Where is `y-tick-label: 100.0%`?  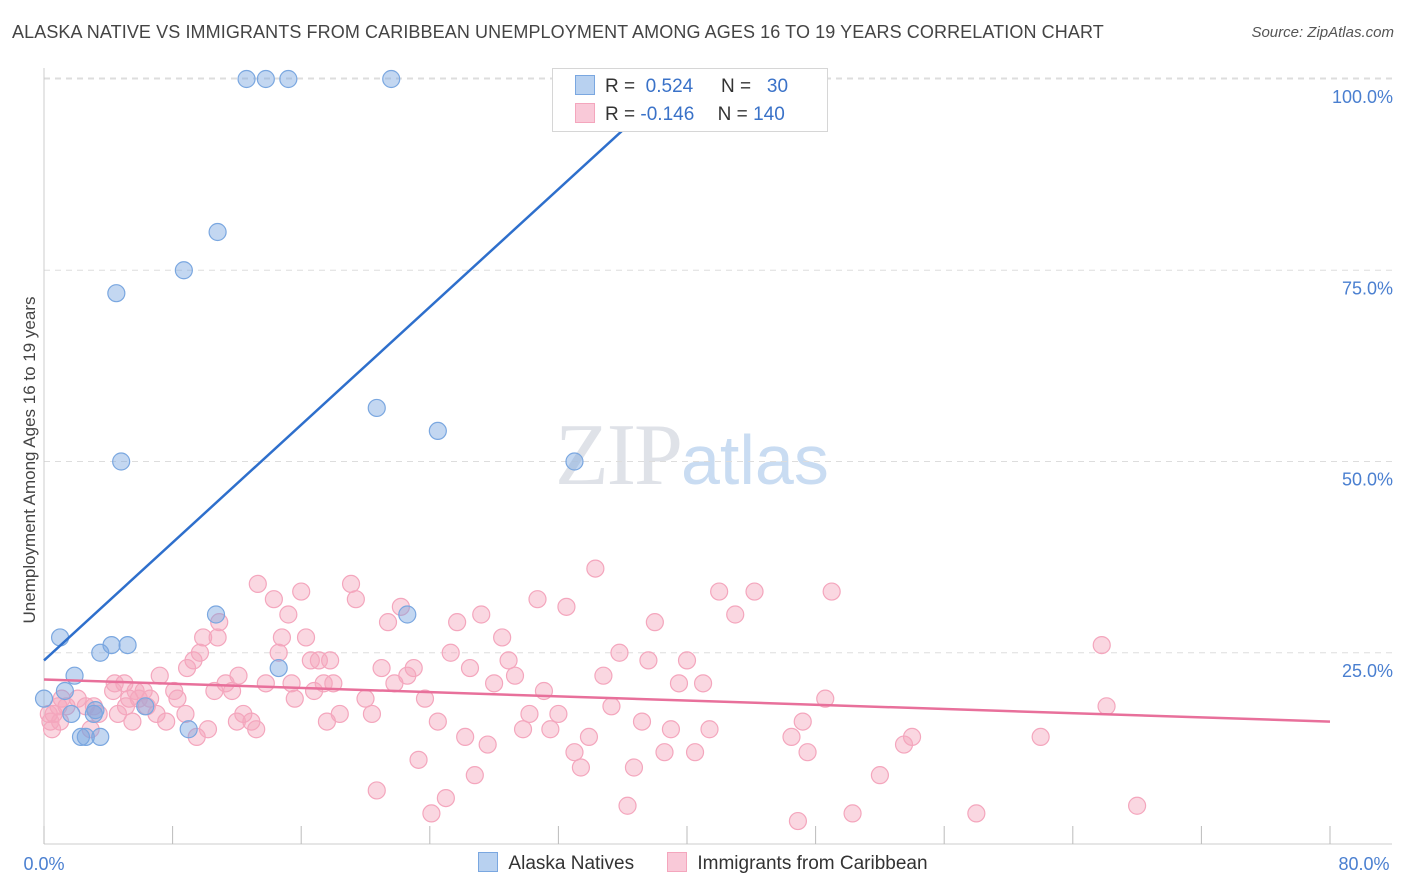
y-tick-label: 100.0% is located at coordinates (1362, 97).